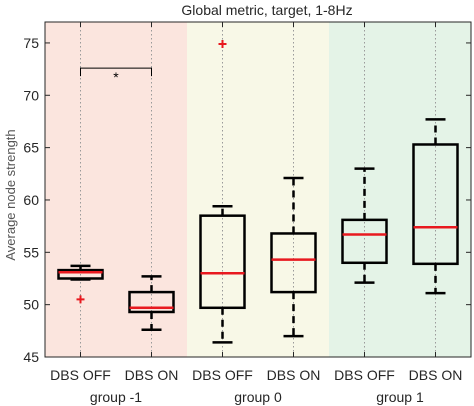 Image resolution: width=474 pixels, height=406 pixels. I want to click on significance-bracket, so click(116, 72).